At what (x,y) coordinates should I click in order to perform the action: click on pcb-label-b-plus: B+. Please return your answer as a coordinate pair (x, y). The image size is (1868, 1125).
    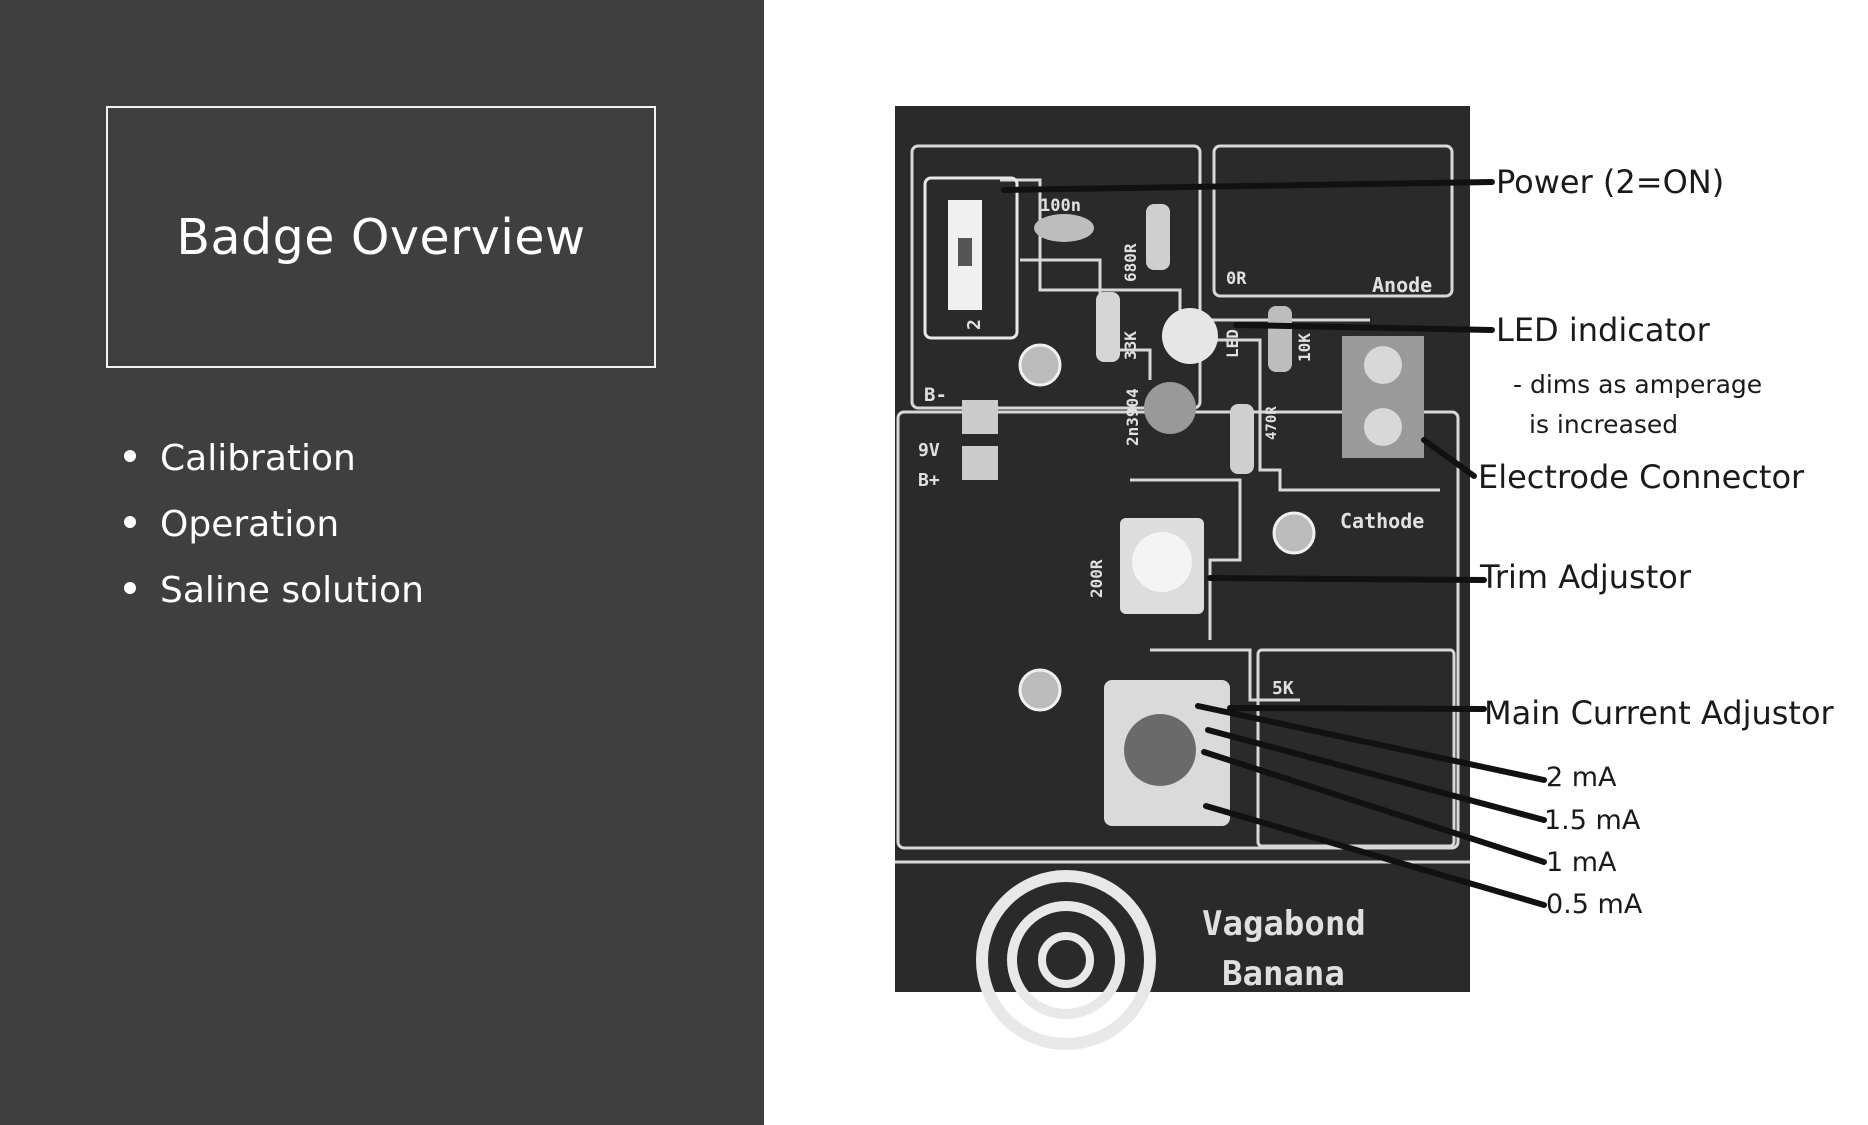
    Looking at the image, I should click on (929, 480).